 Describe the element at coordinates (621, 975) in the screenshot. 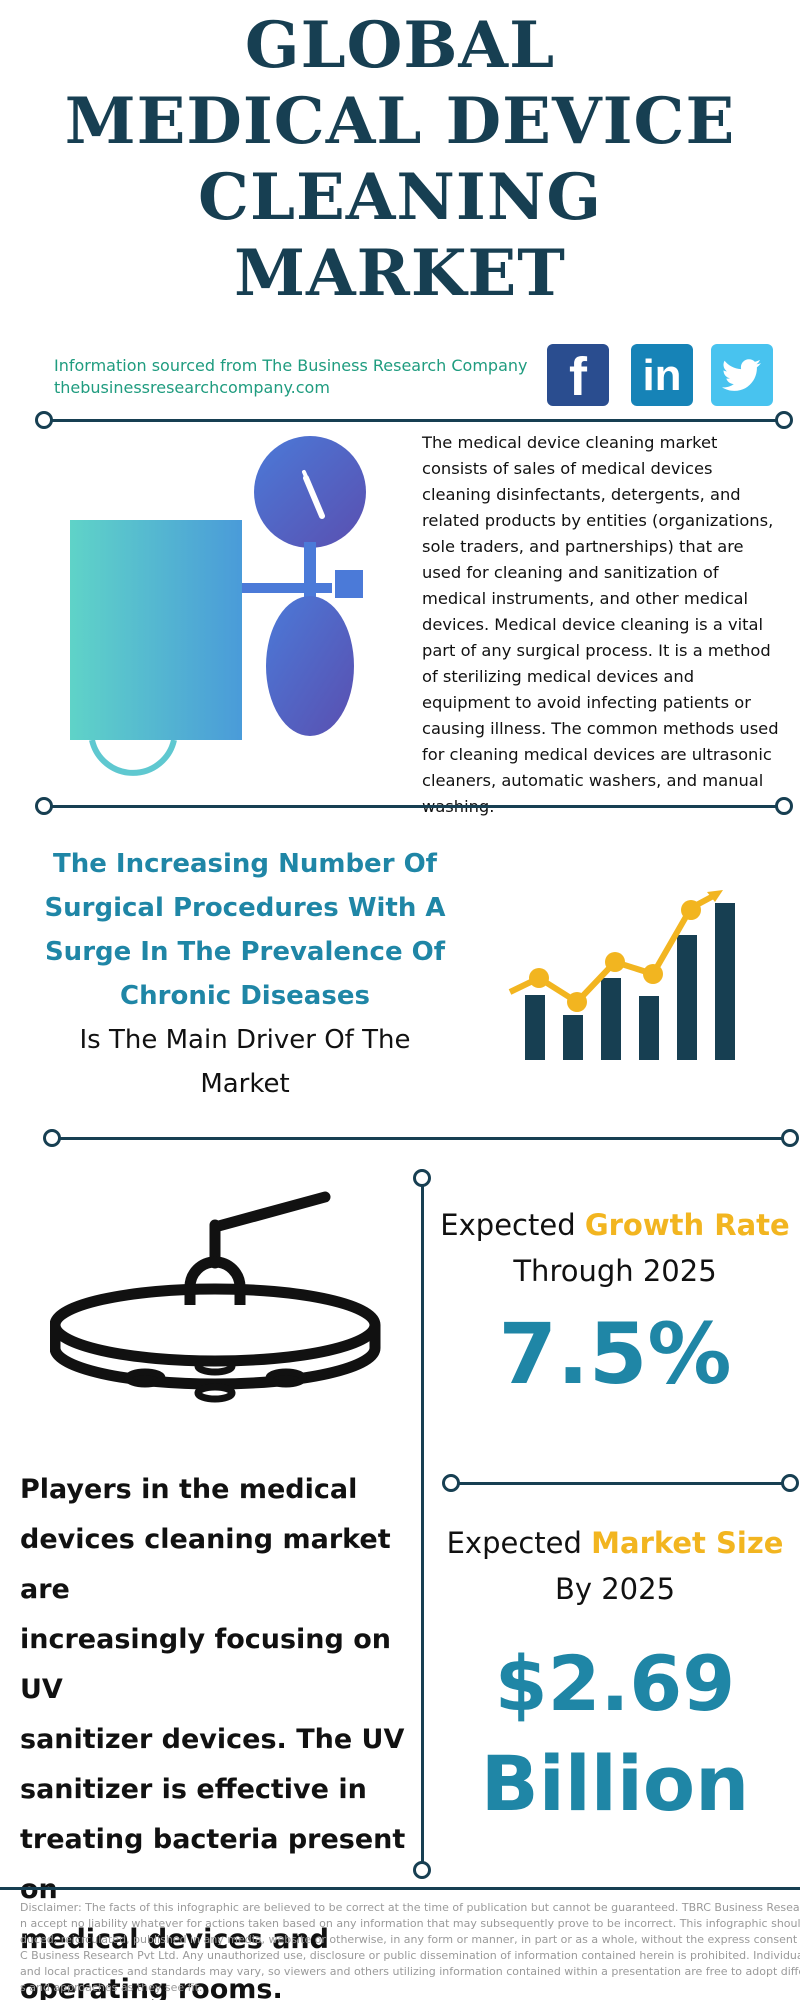

I see `growth-chart-icon` at that location.